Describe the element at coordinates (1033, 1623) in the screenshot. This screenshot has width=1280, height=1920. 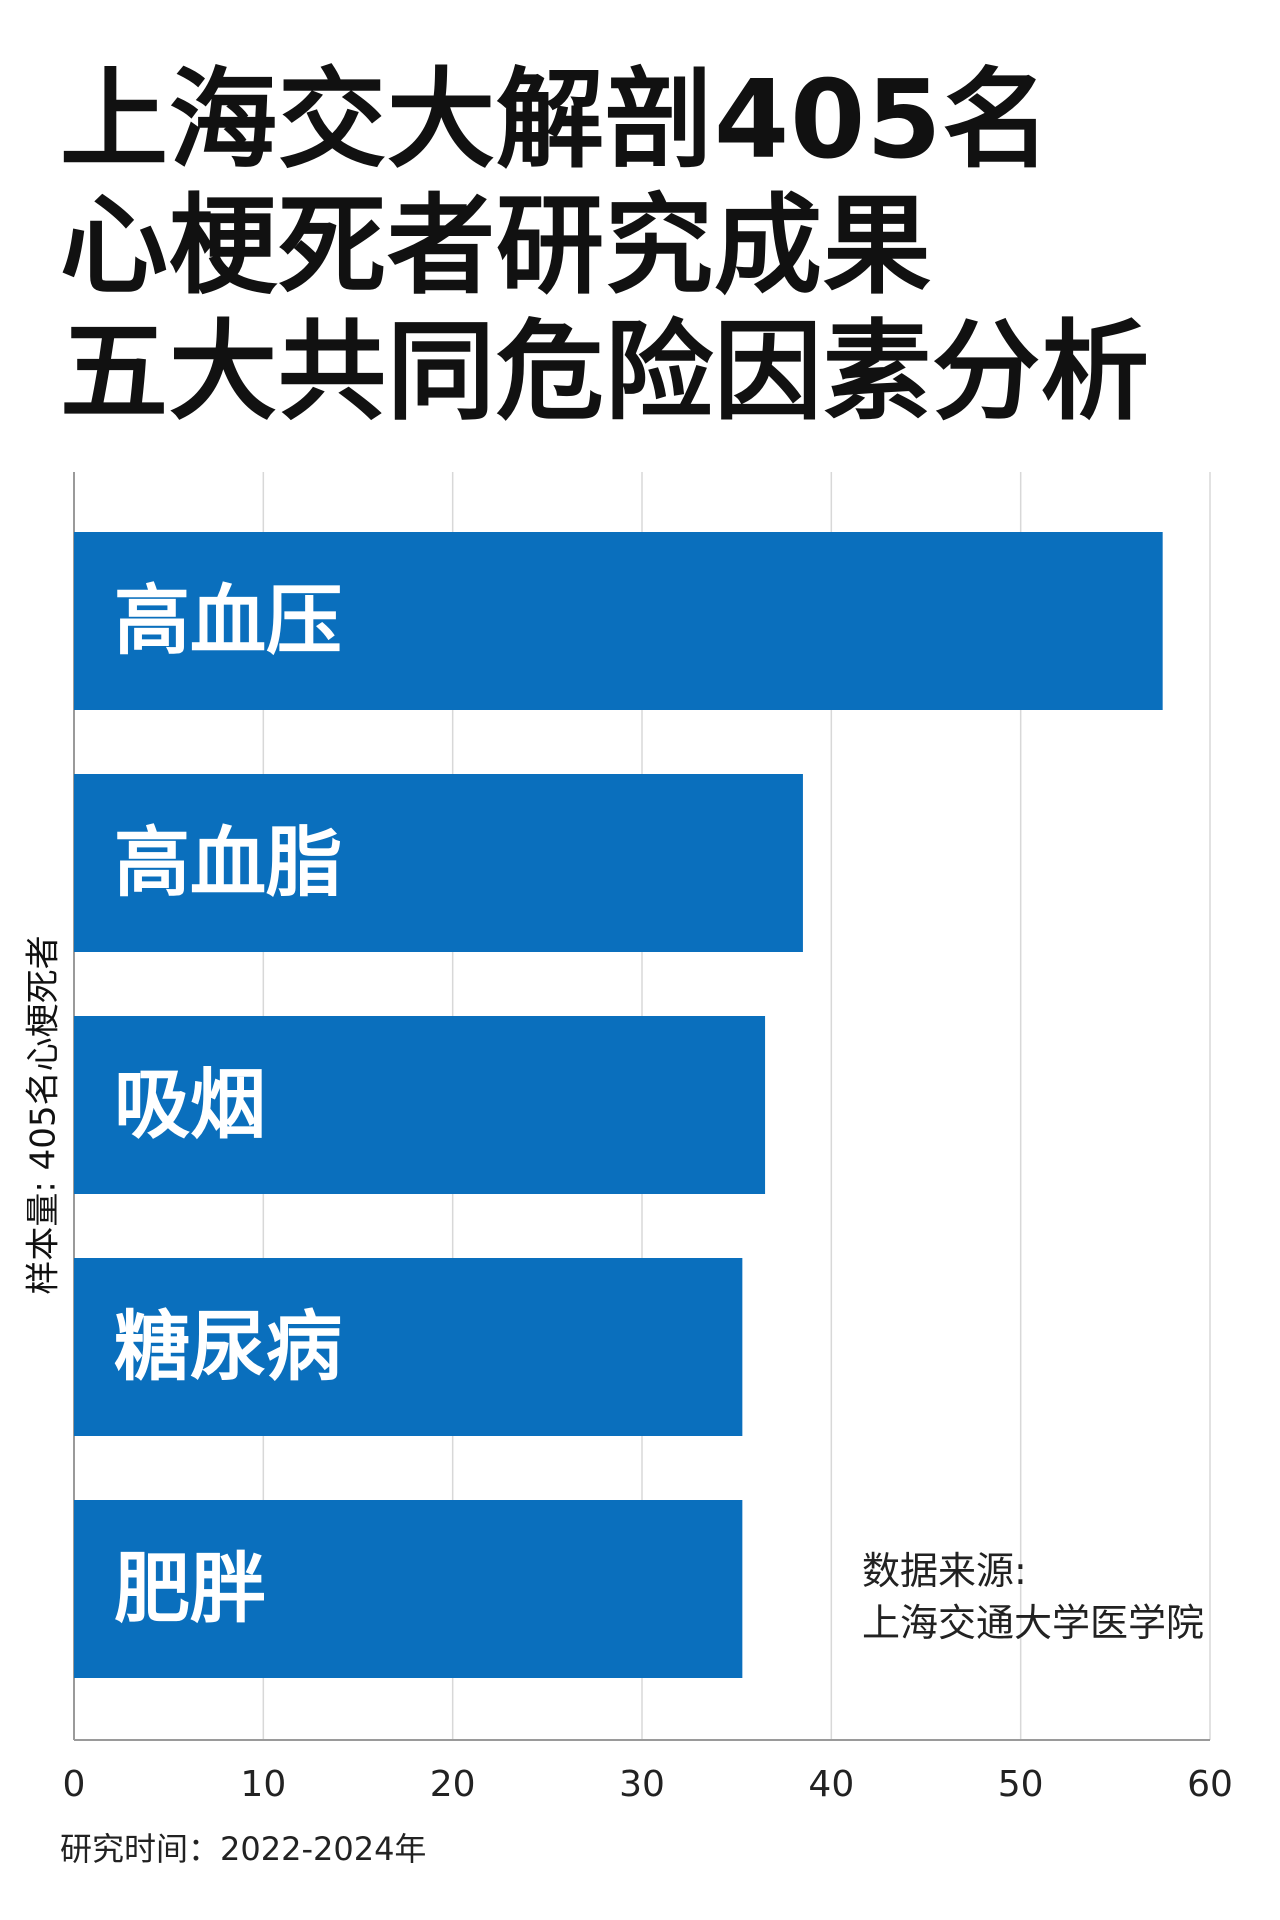
I see `source-value: 上海交通大学医学院` at that location.